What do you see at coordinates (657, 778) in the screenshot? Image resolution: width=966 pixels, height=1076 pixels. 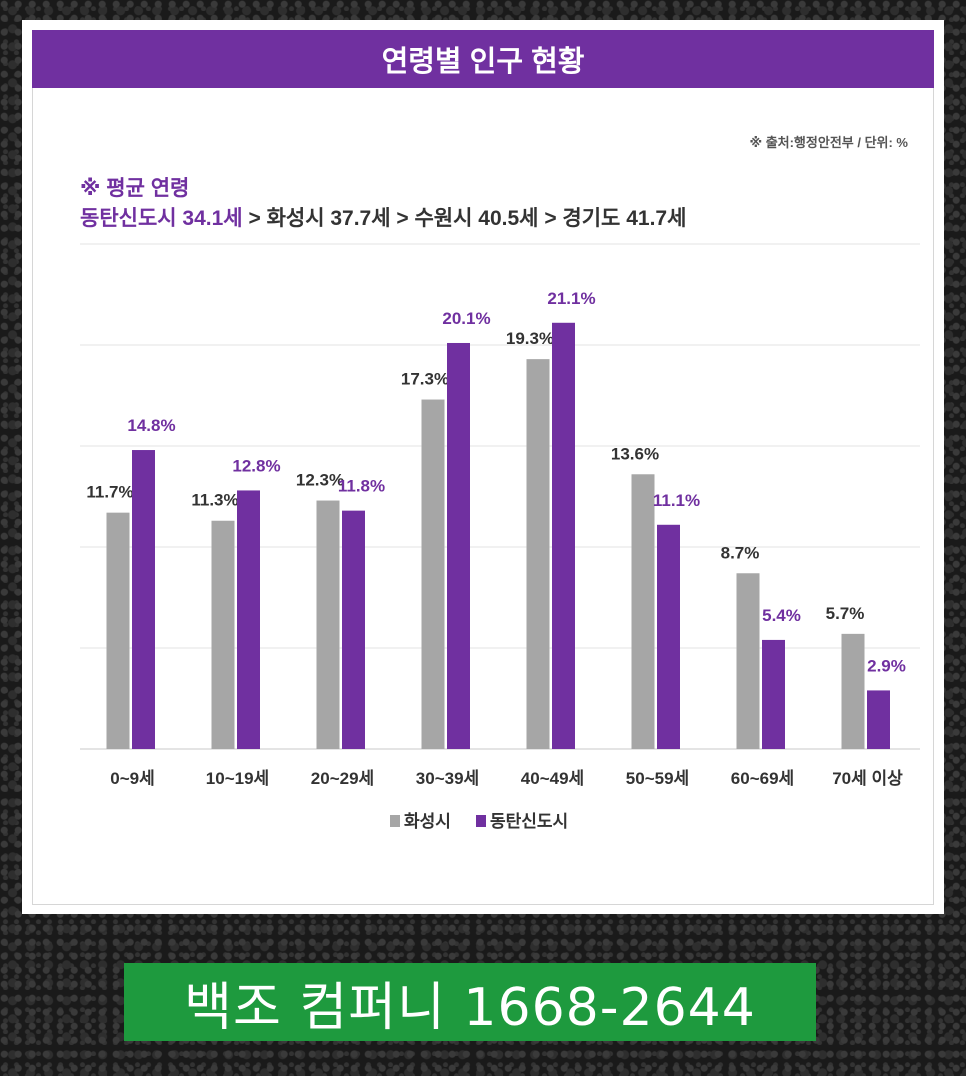 I see `x-tick-label: 50~59세` at bounding box center [657, 778].